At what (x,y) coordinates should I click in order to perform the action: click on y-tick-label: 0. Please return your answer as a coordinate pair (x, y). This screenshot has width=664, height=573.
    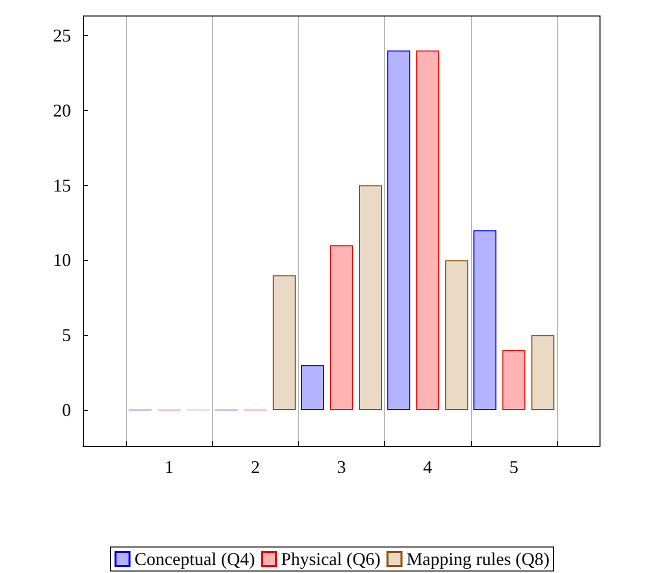
    Looking at the image, I should click on (66, 410).